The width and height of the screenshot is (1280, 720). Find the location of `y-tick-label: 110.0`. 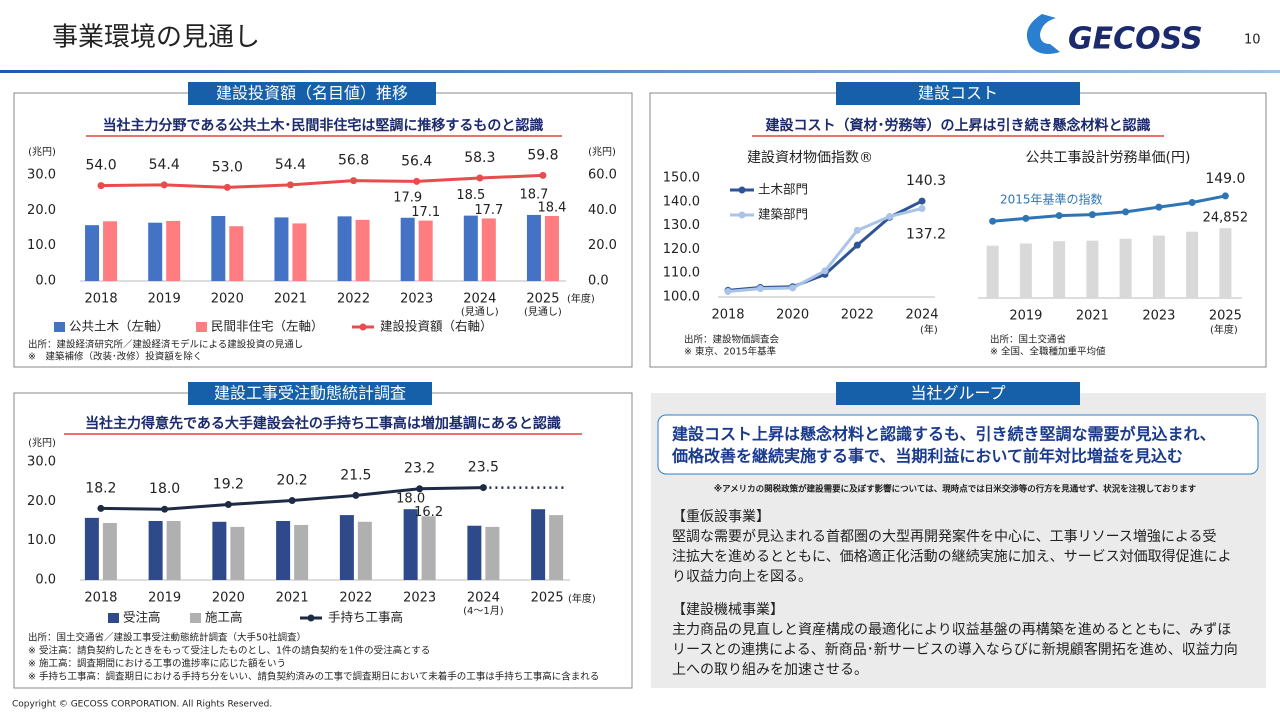

y-tick-label: 110.0 is located at coordinates (681, 273).